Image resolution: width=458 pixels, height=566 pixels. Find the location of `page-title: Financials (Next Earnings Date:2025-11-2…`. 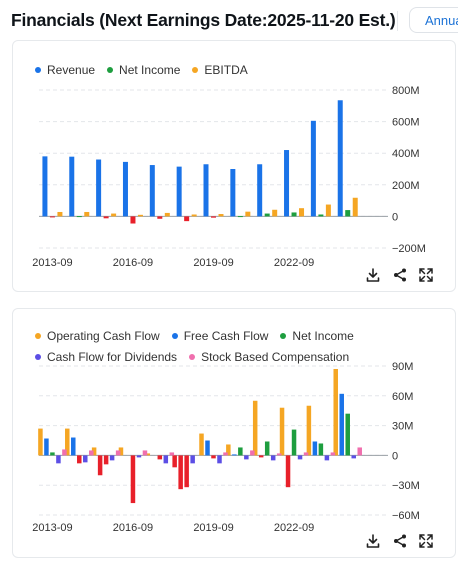

page-title: Financials (Next Earnings Date:2025-11-2… is located at coordinates (203, 20).